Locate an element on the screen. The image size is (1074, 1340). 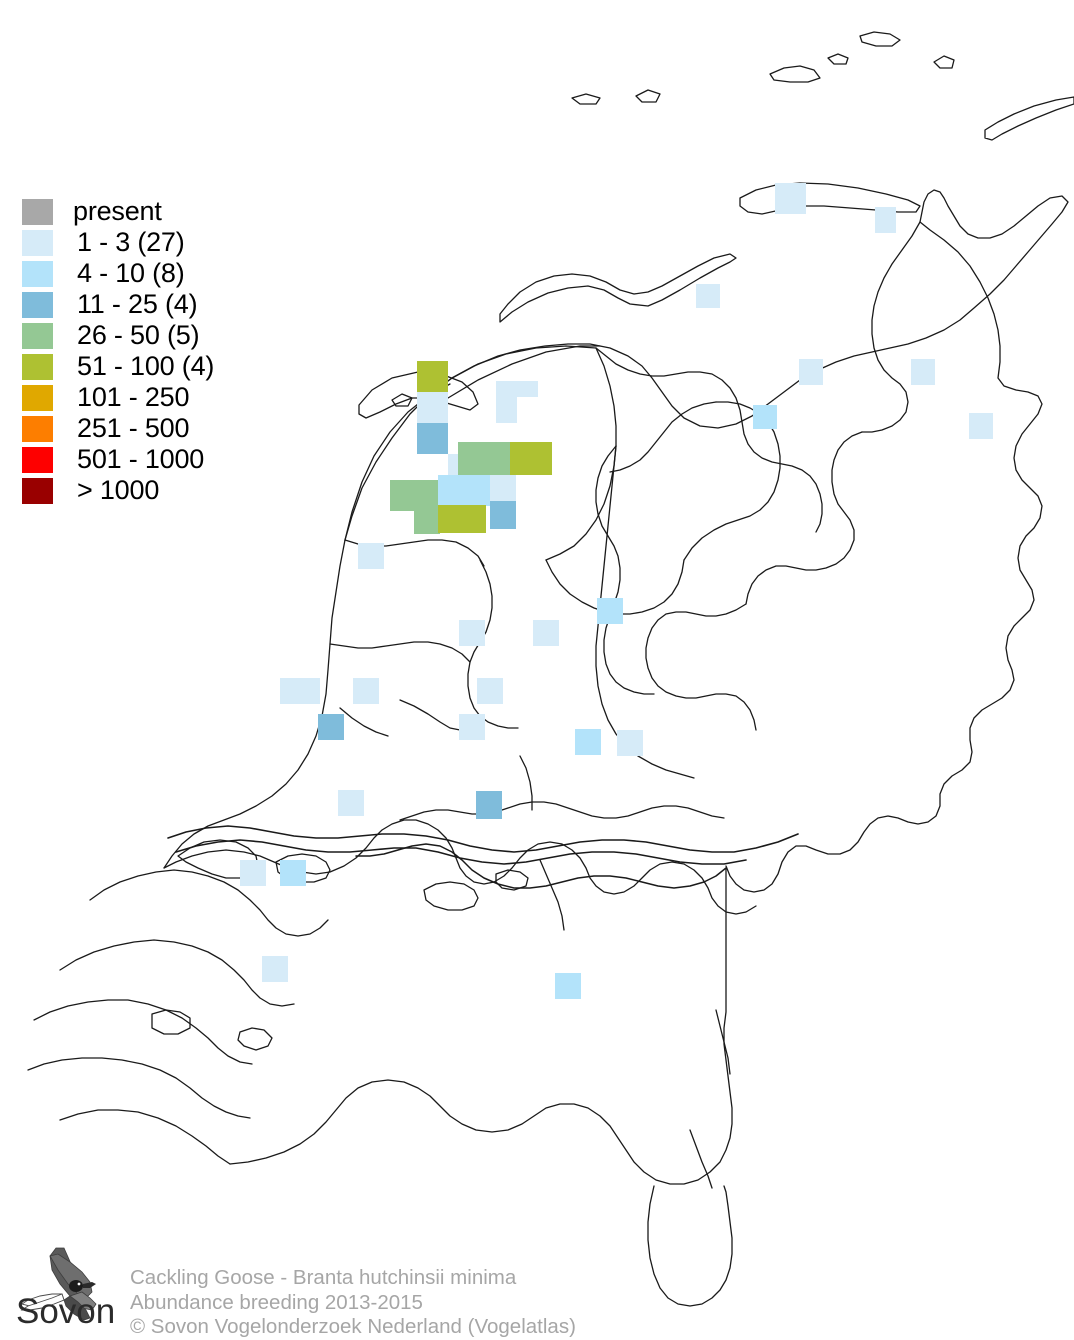
legend-label-4: 26 - 50 (5) is located at coordinates (138, 335).